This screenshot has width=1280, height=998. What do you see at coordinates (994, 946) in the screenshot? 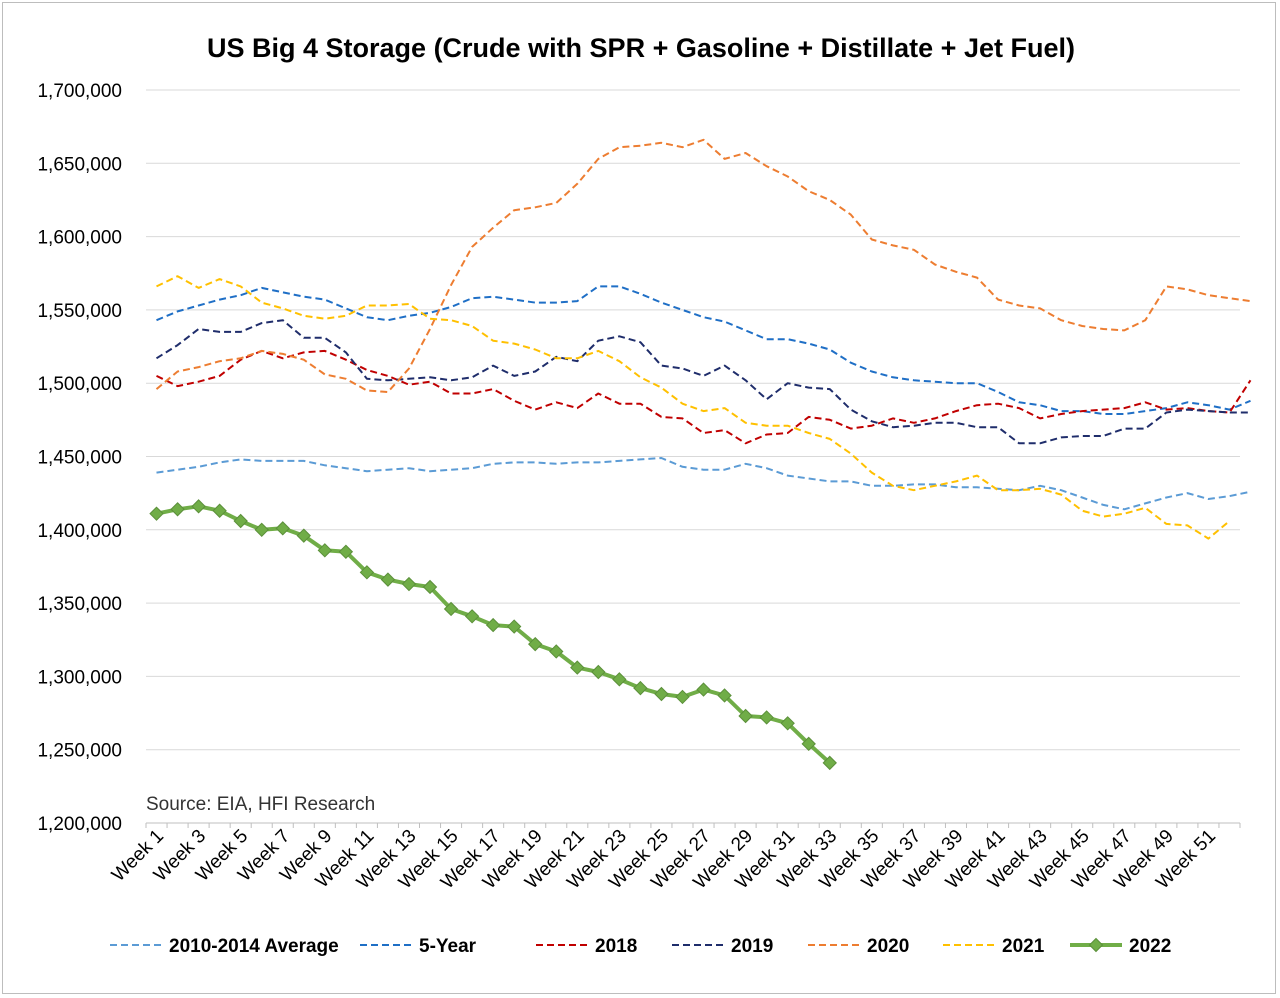
I see `legend-entry: 2021` at bounding box center [994, 946].